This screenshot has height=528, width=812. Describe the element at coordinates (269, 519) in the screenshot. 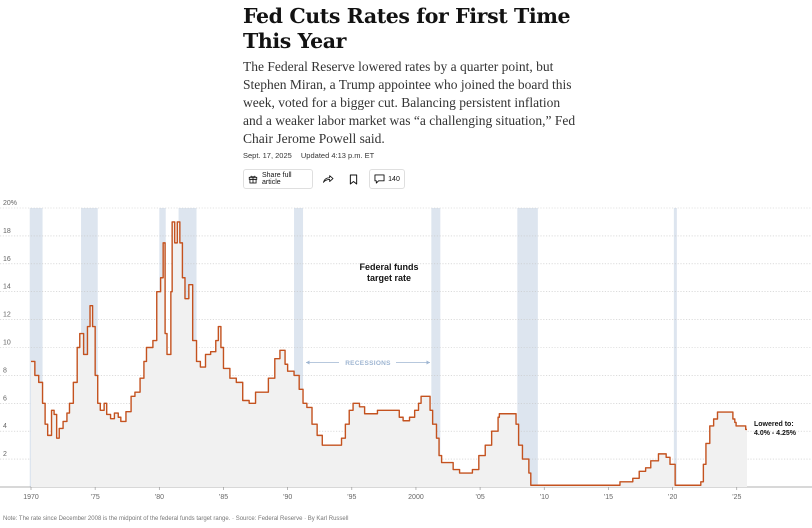

I see `footnote-source: Source: Federal Reserve` at that location.